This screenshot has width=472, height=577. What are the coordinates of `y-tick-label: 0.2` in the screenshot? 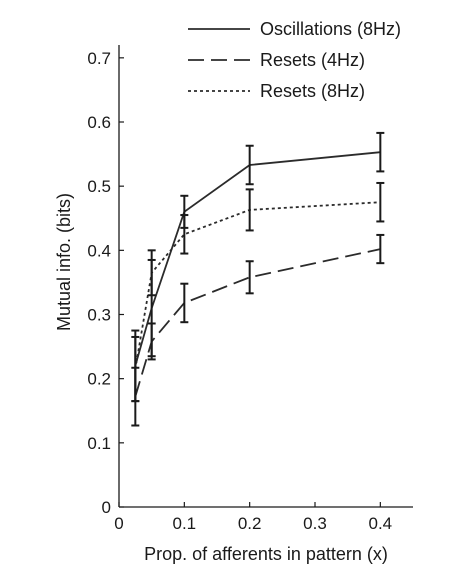 It's located at (99, 379).